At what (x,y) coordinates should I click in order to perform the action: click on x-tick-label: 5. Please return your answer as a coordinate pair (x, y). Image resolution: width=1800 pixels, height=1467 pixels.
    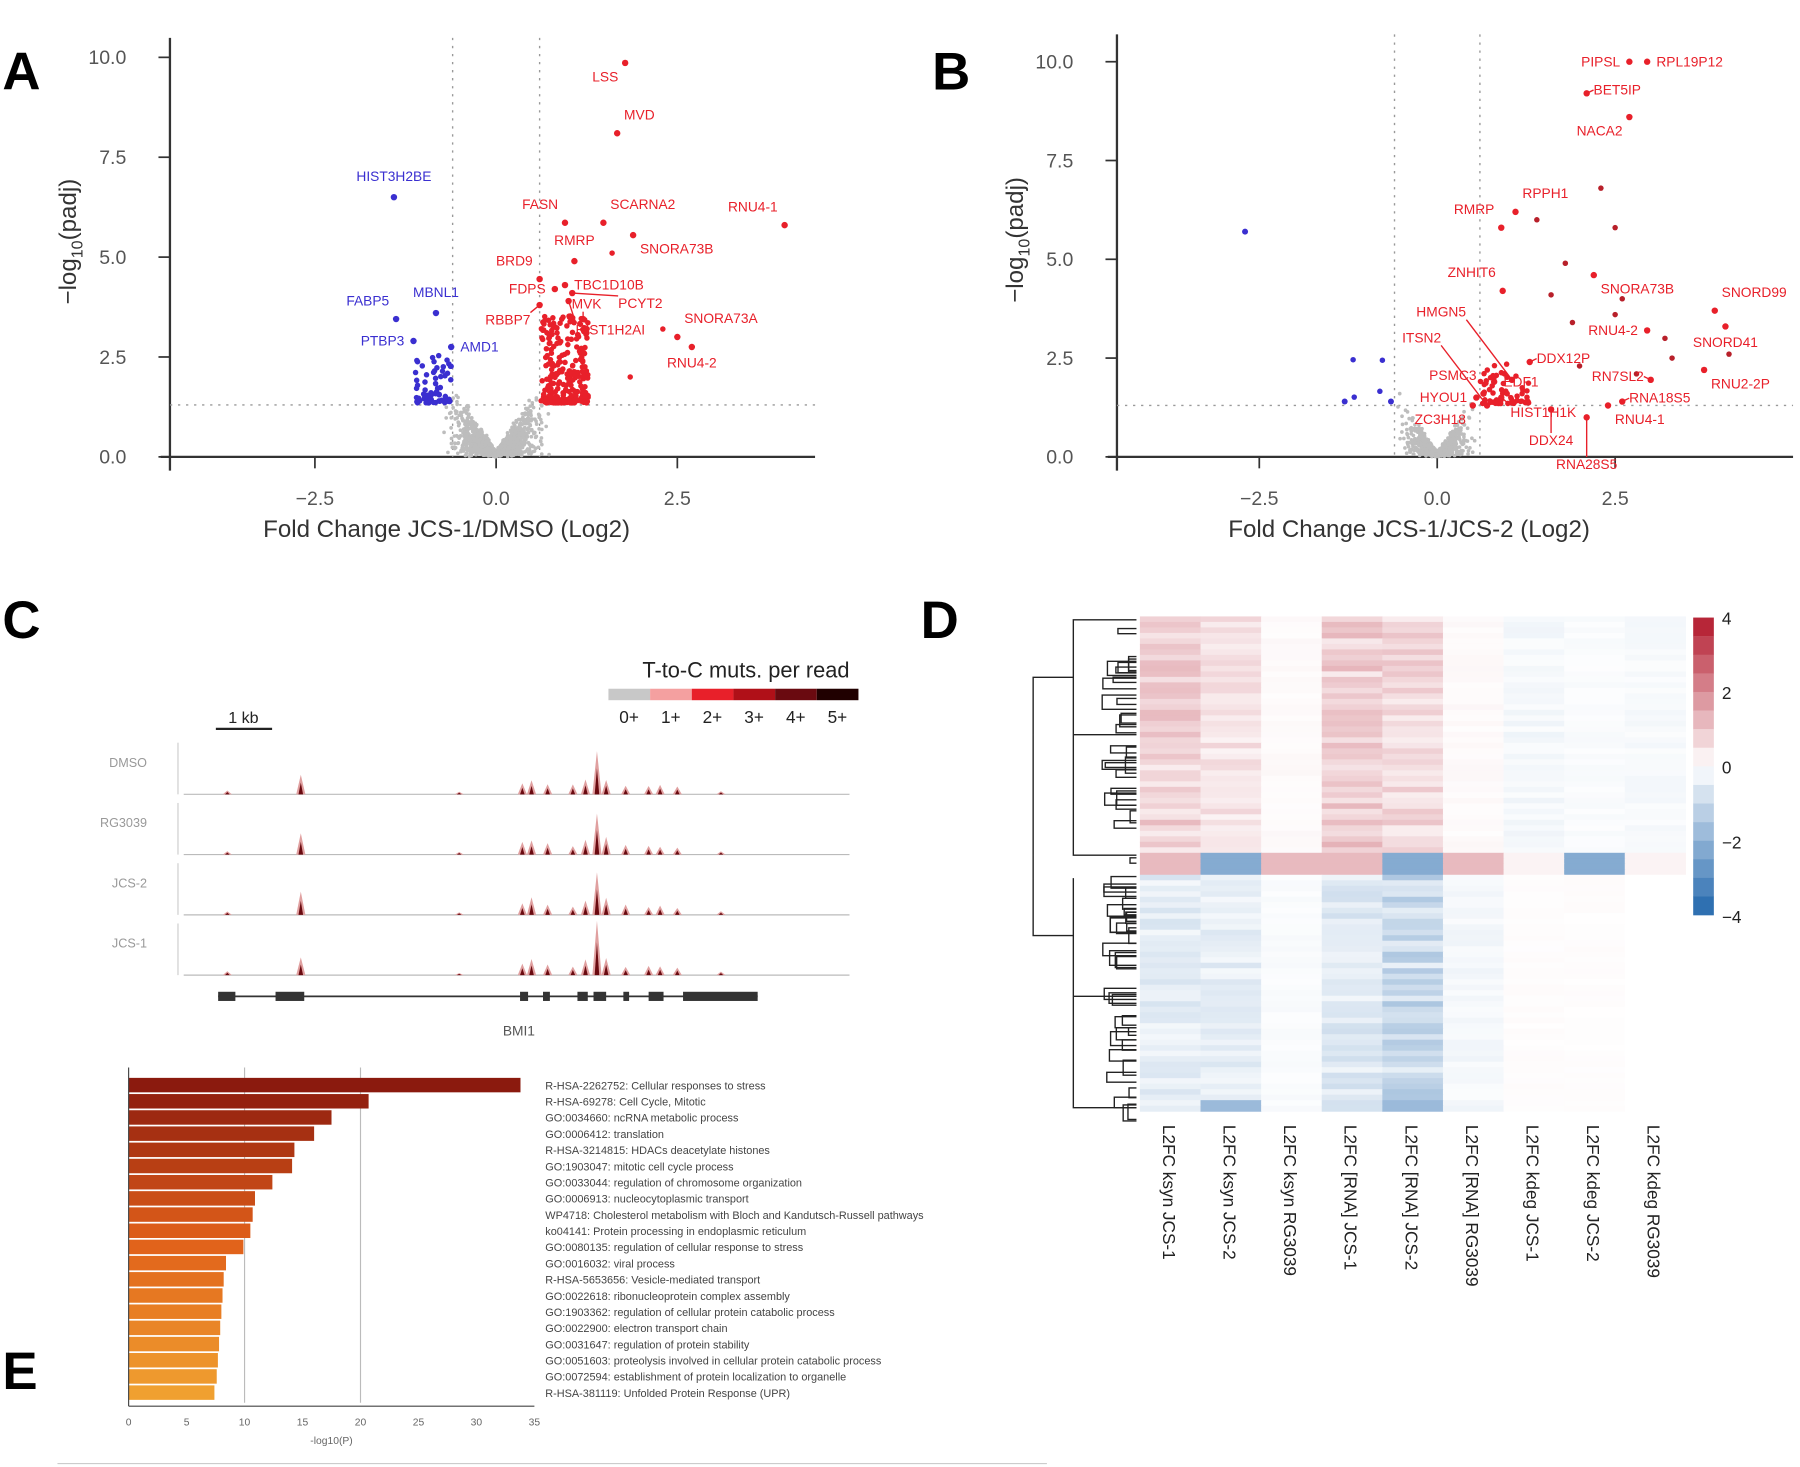
    Looking at the image, I should click on (187, 1423).